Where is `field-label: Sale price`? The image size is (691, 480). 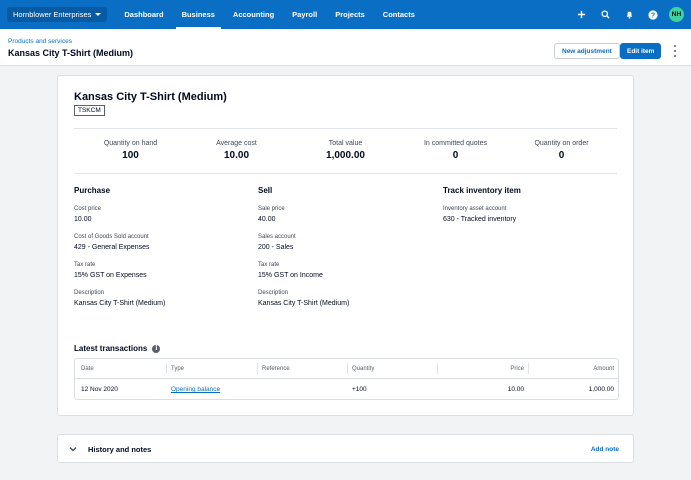
field-label: Sale price is located at coordinates (271, 209).